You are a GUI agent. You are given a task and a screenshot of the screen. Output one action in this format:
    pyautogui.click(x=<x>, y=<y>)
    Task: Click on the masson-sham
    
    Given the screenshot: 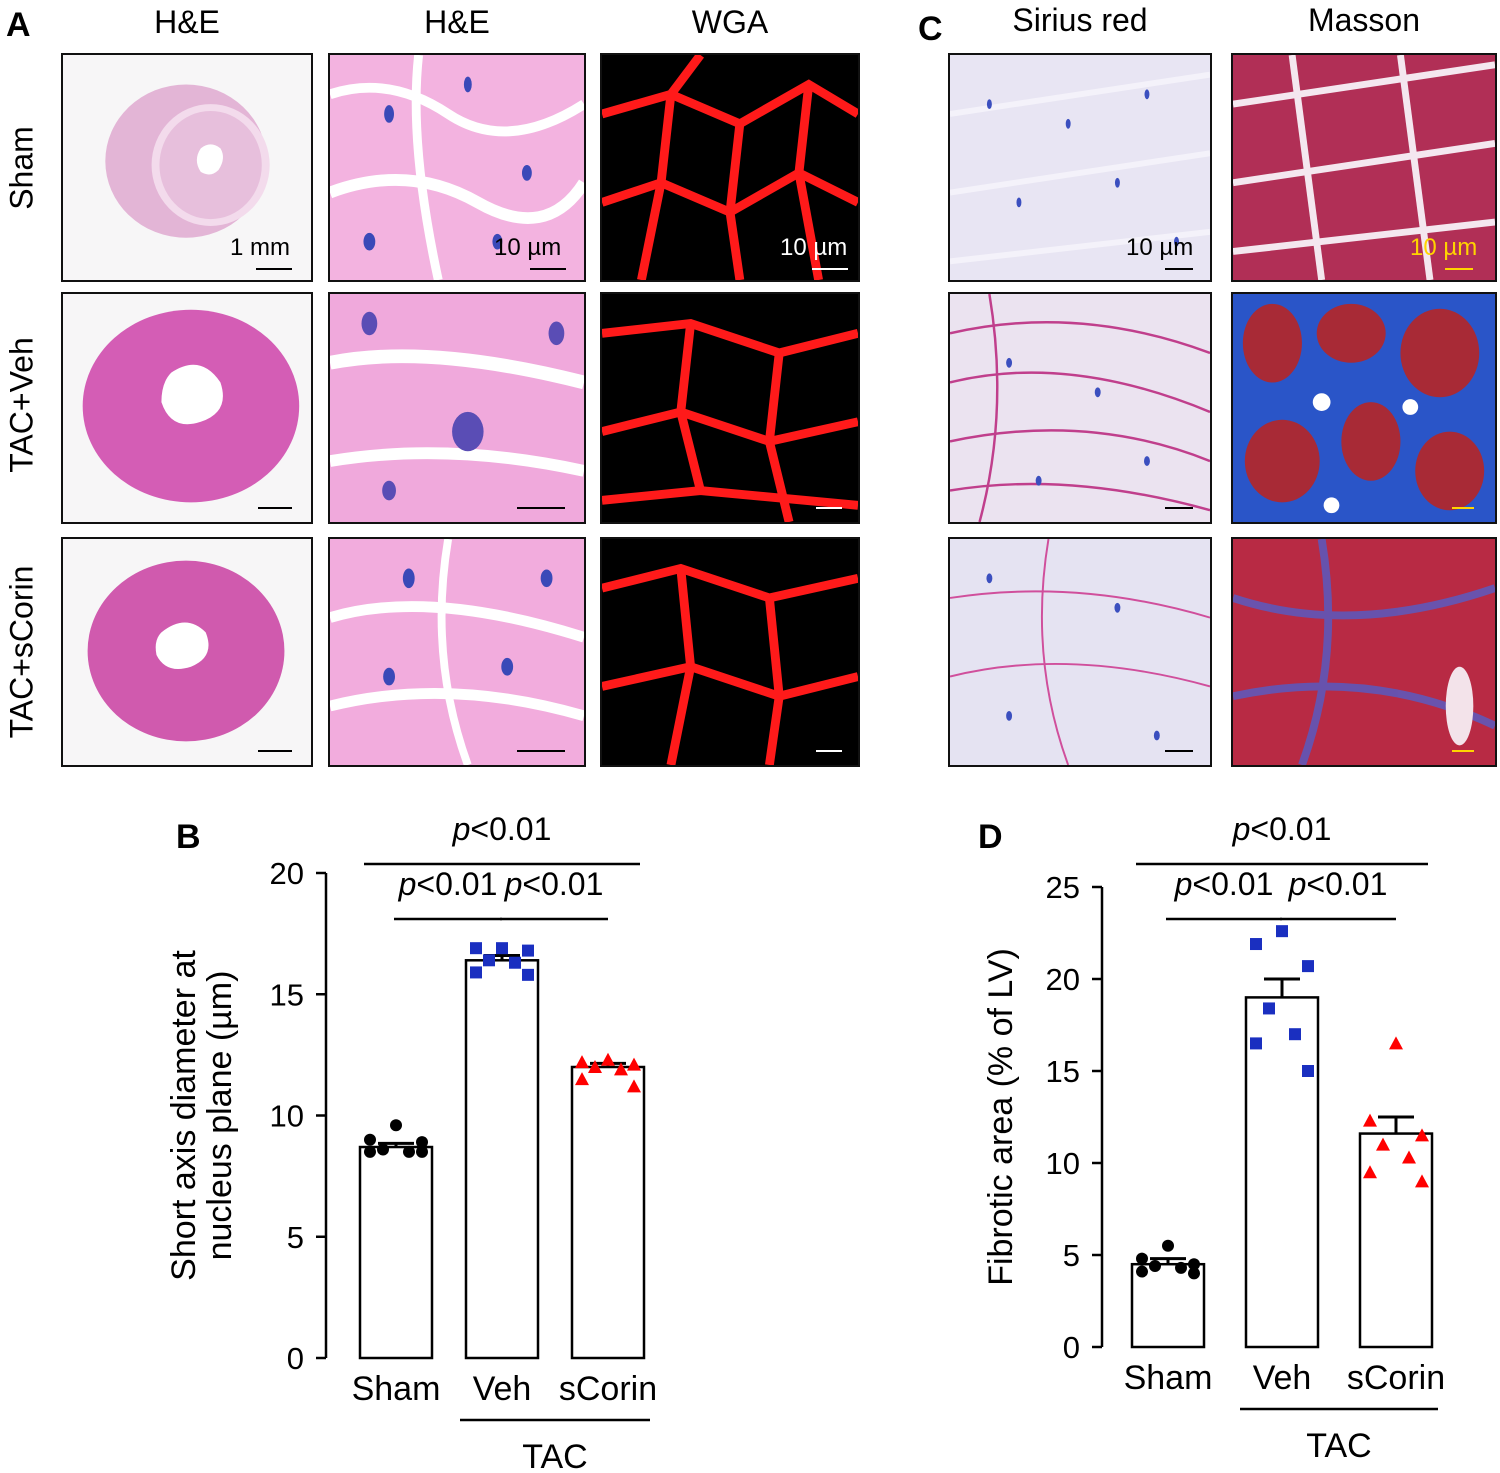 What is the action you would take?
    pyautogui.click(x=1364, y=167)
    